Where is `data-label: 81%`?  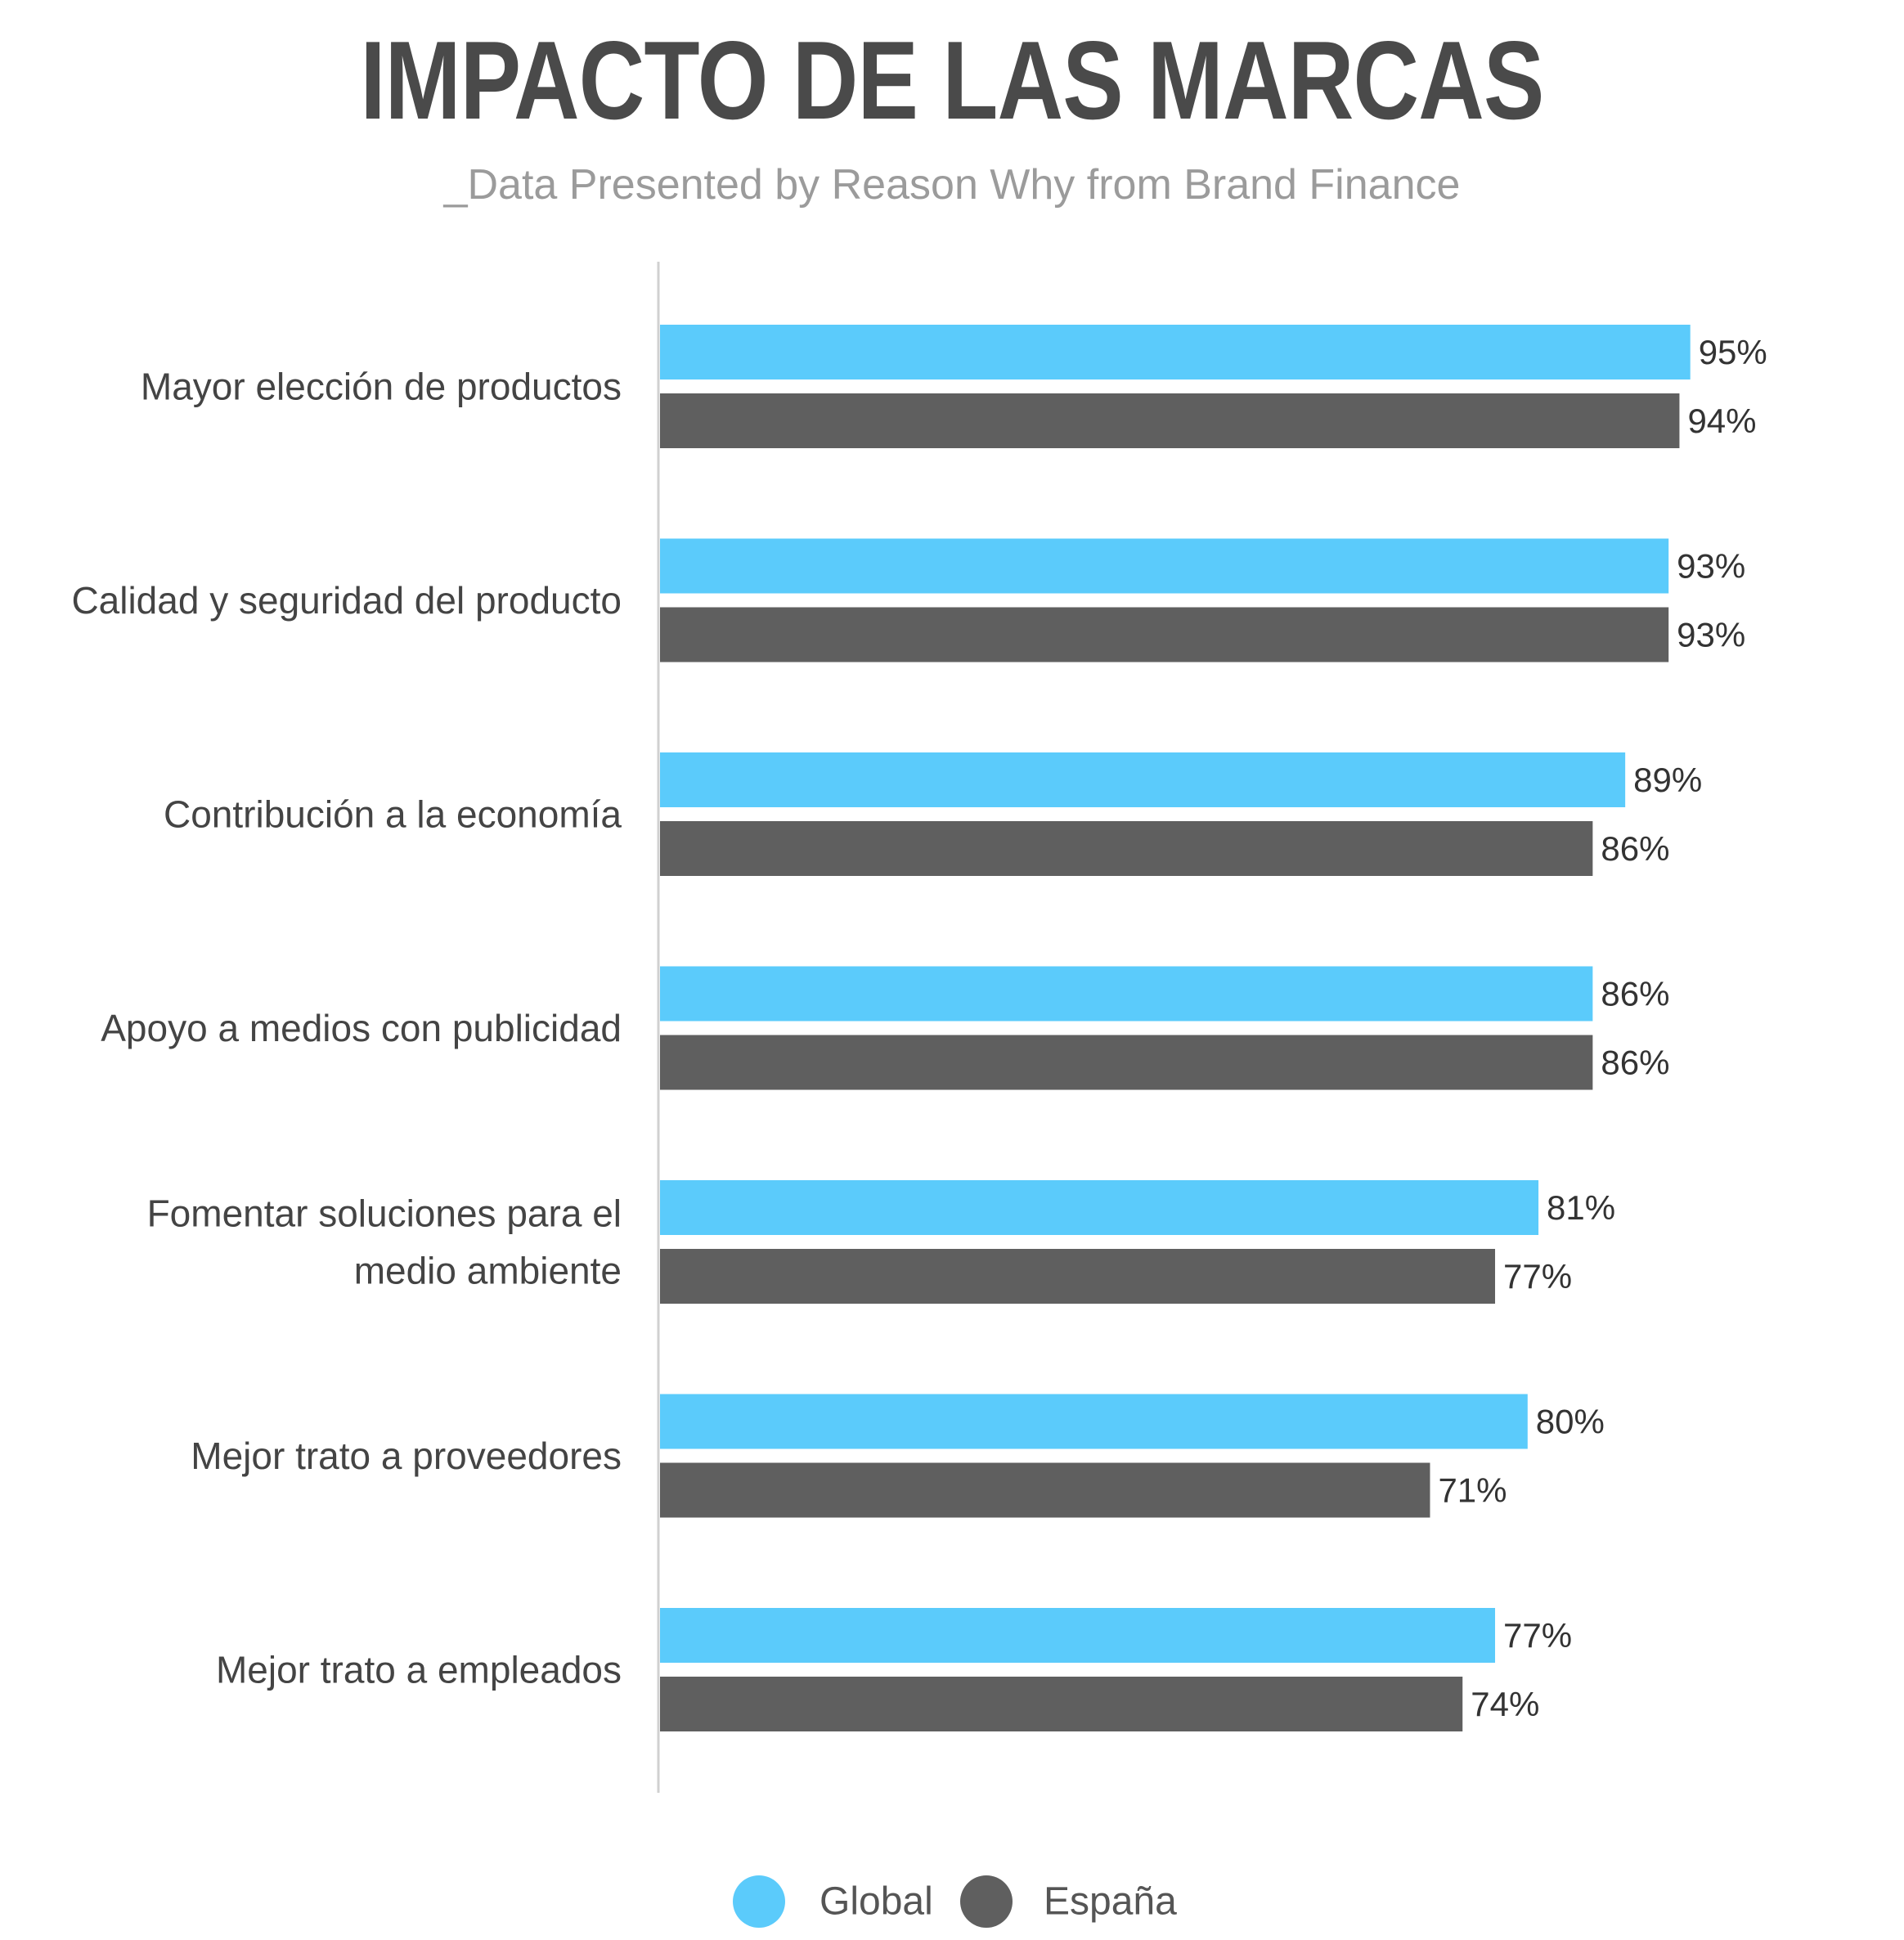 data-label: 81% is located at coordinates (1581, 1207).